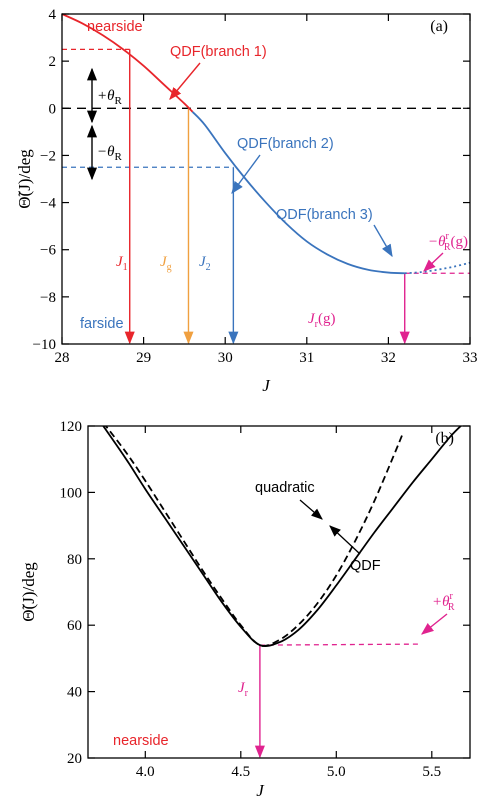 This screenshot has width=490, height=799. I want to click on panel-b-ylabel: Θ̃(J)/deg, so click(28, 592).